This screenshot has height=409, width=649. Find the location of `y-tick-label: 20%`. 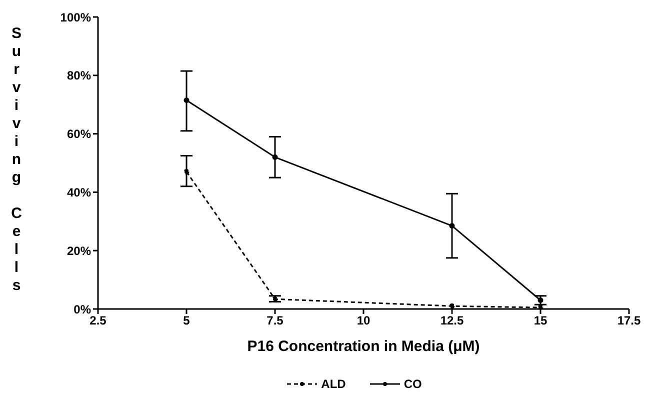

y-tick-label: 20% is located at coordinates (79, 251).